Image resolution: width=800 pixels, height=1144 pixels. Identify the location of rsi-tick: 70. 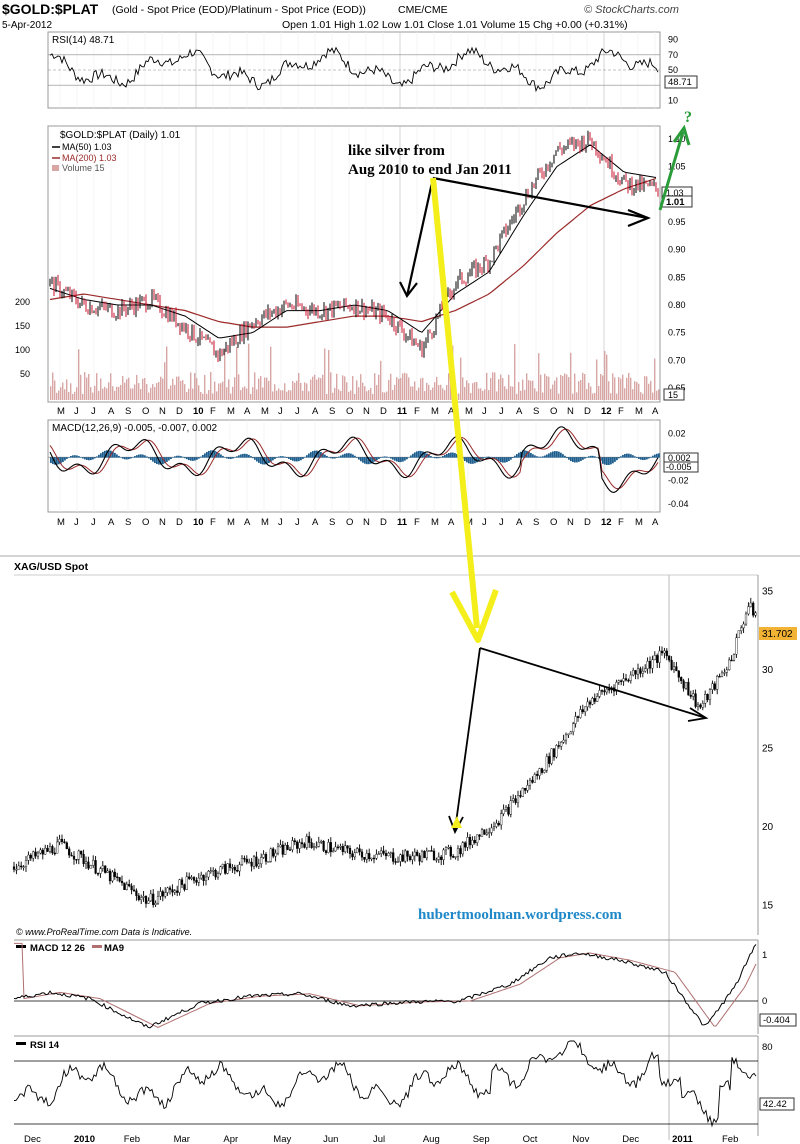
(673, 55).